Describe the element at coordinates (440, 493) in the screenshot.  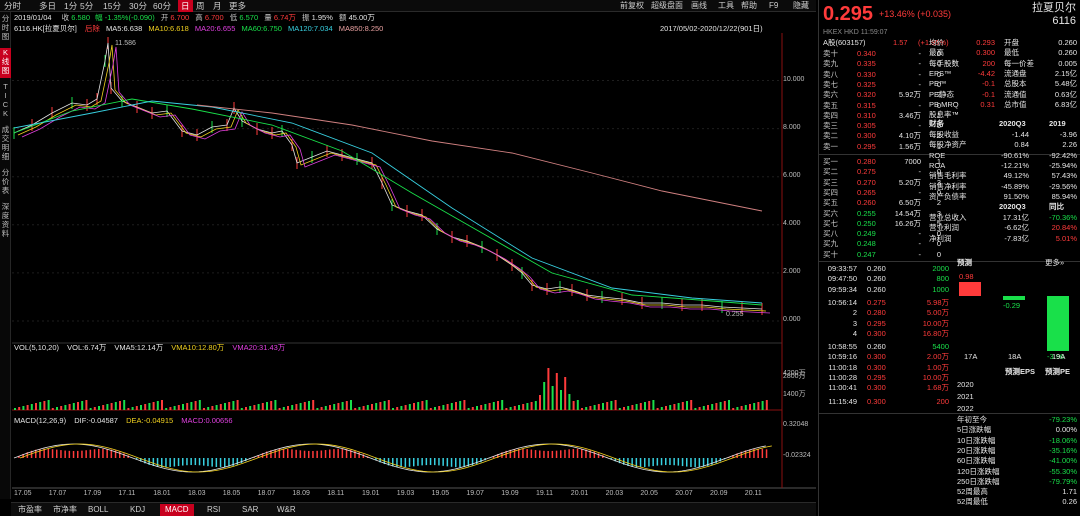
I see `date-axis-label: 19.05` at that location.